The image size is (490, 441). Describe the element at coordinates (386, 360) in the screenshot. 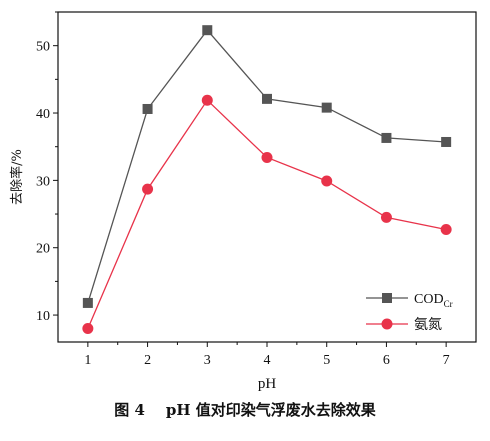

I see `x-tick-label: 6` at that location.